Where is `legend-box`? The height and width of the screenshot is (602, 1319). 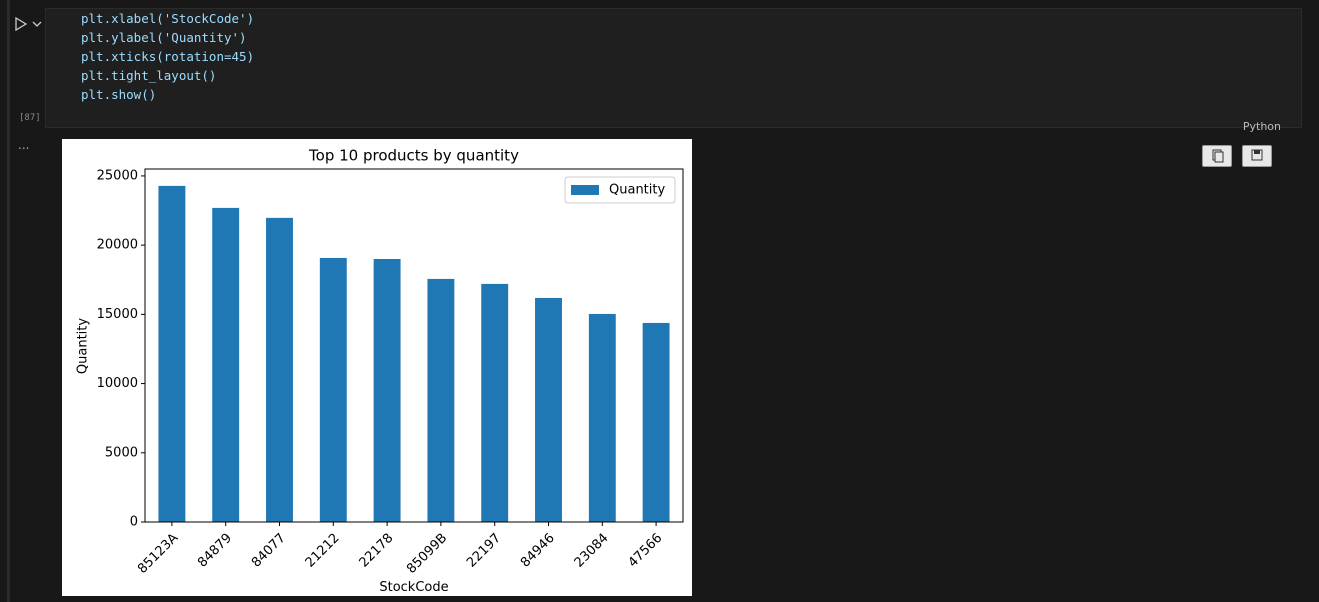 legend-box is located at coordinates (620, 190).